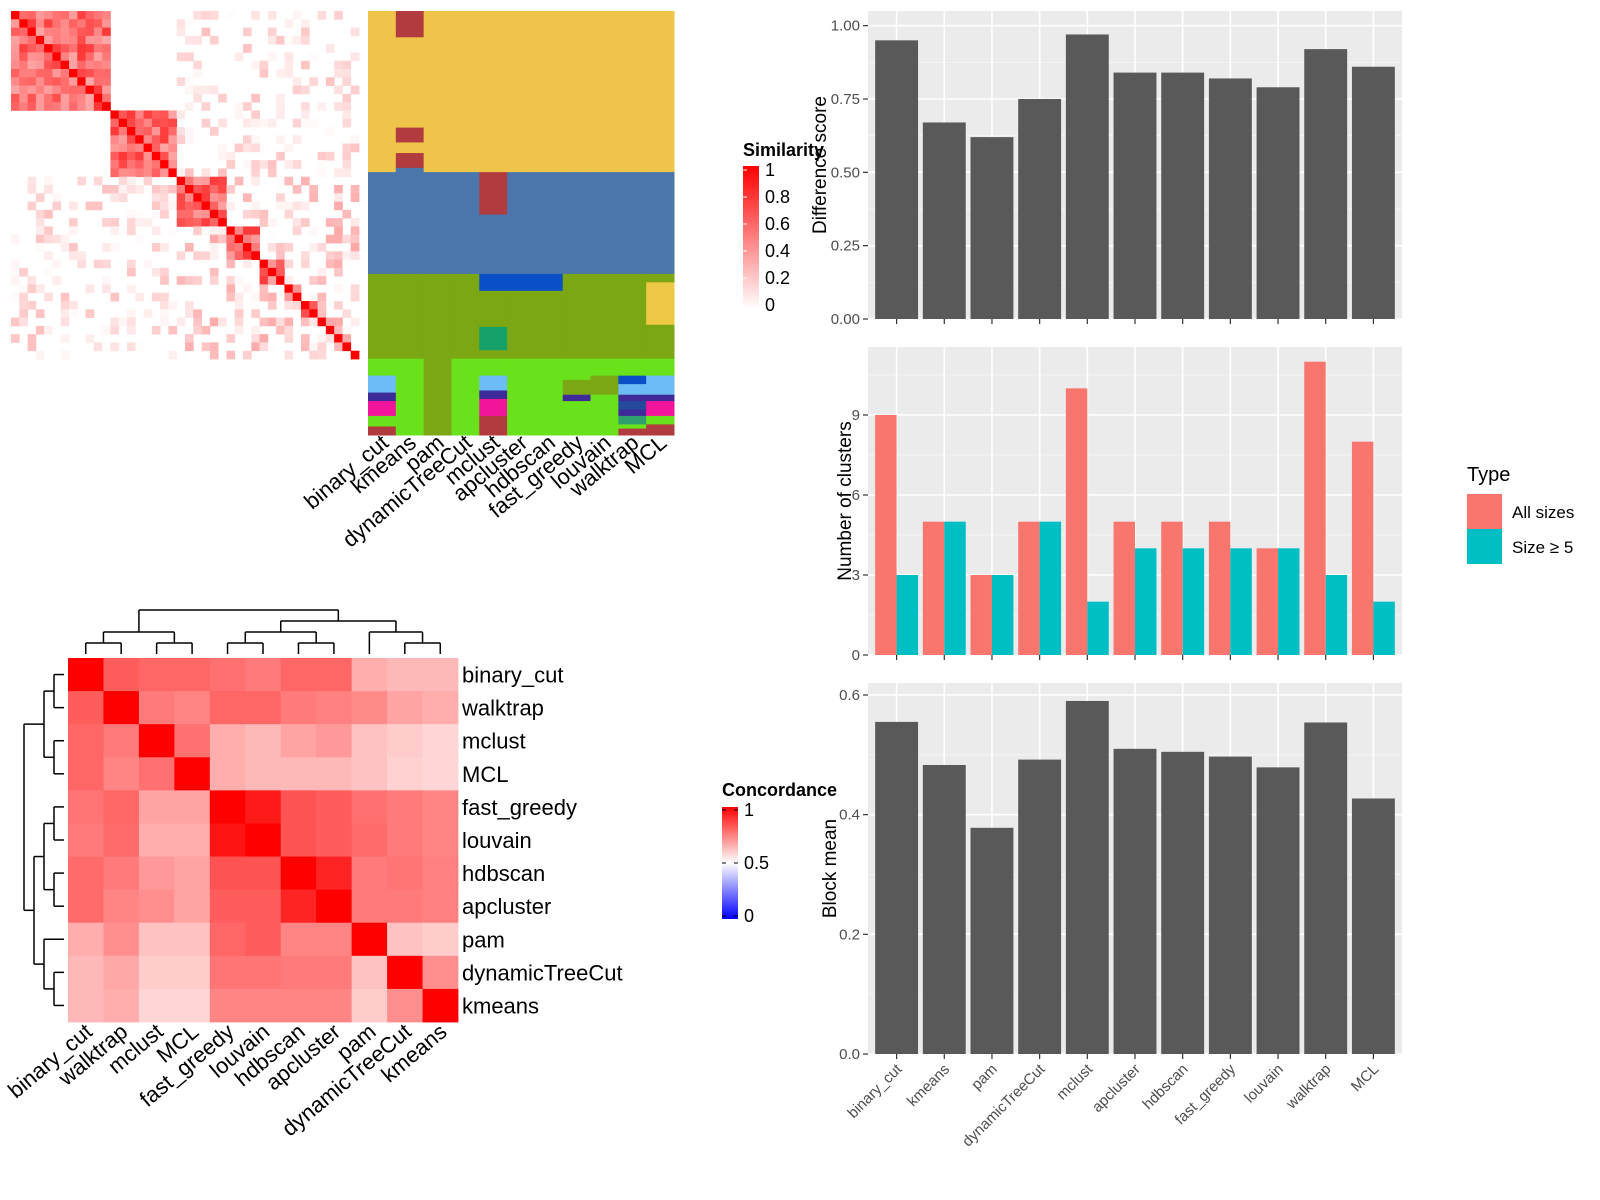 The height and width of the screenshot is (1200, 1600). I want to click on concordance-row-dendrogram, so click(43, 840).